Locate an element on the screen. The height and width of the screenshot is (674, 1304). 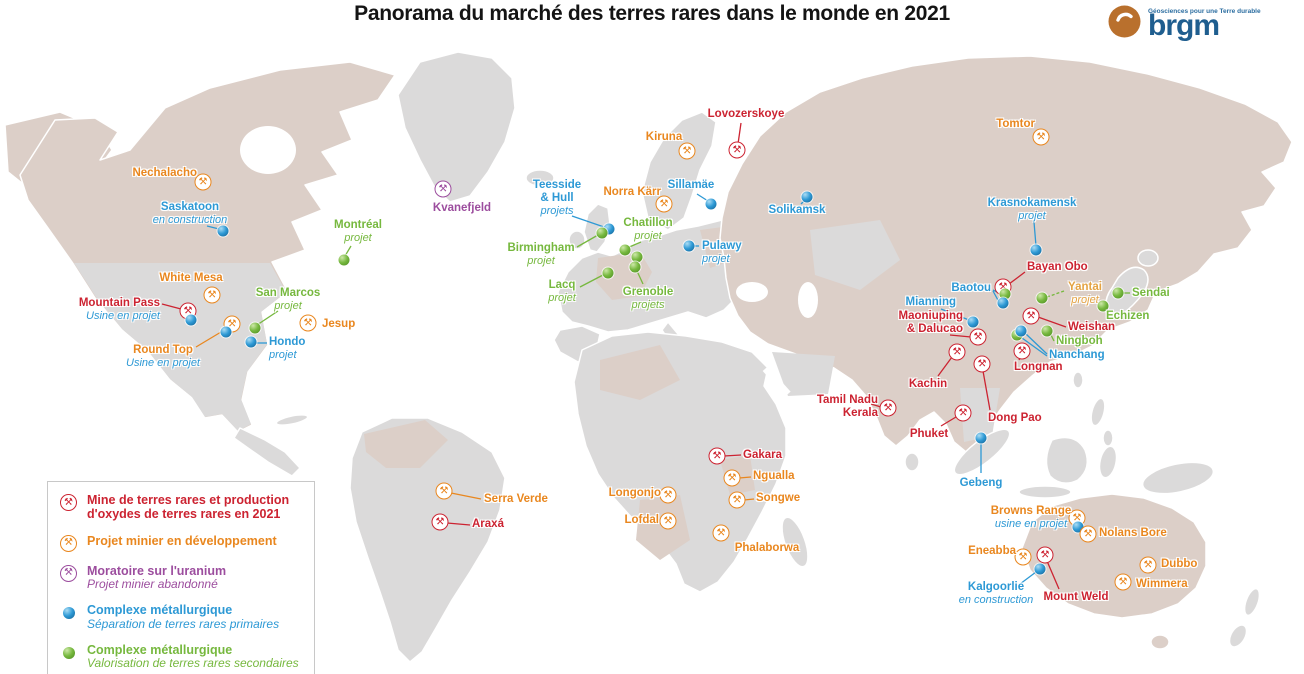
mine-symbol-tamil-nadu-kerala: ⚒ is located at coordinates (888, 408).